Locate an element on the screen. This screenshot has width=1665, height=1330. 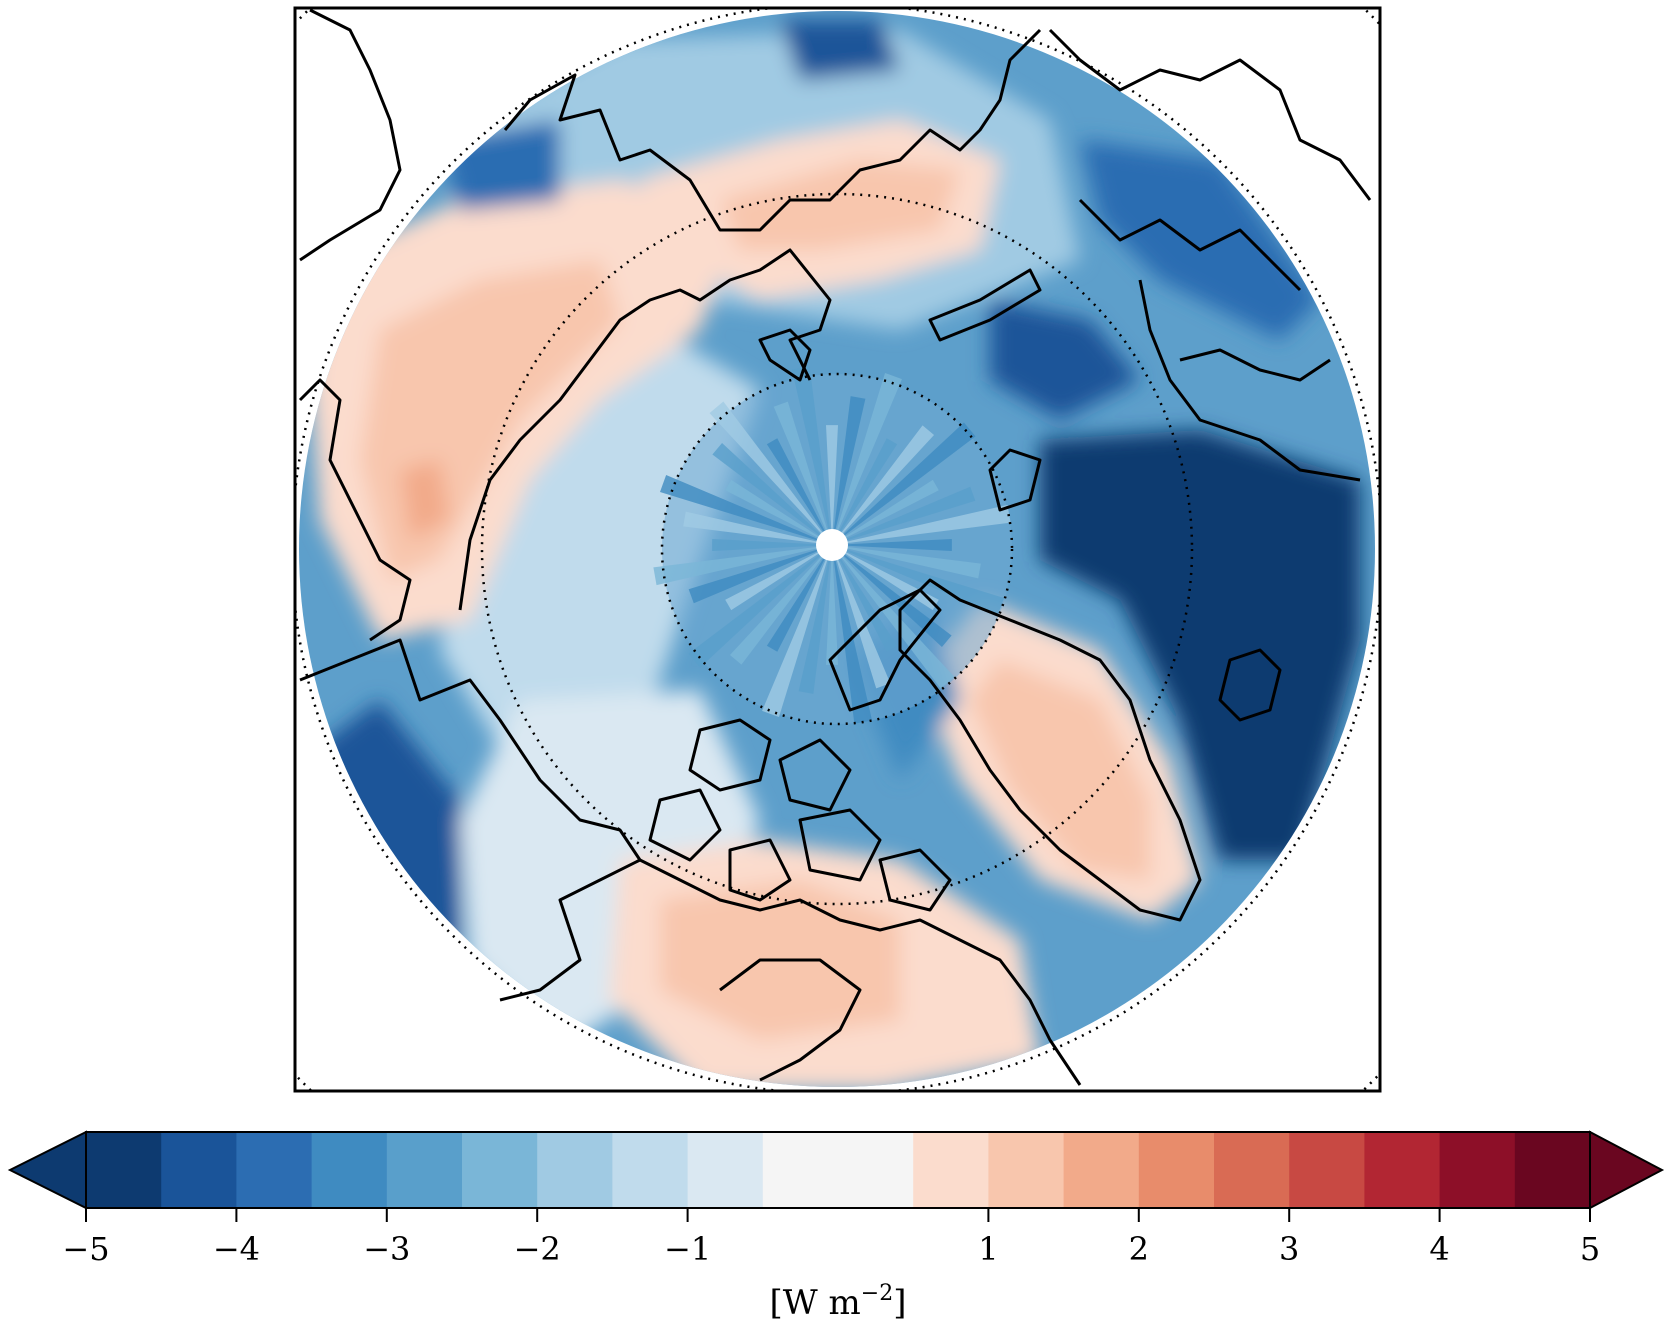
polar-cap is located at coordinates (832, 545).